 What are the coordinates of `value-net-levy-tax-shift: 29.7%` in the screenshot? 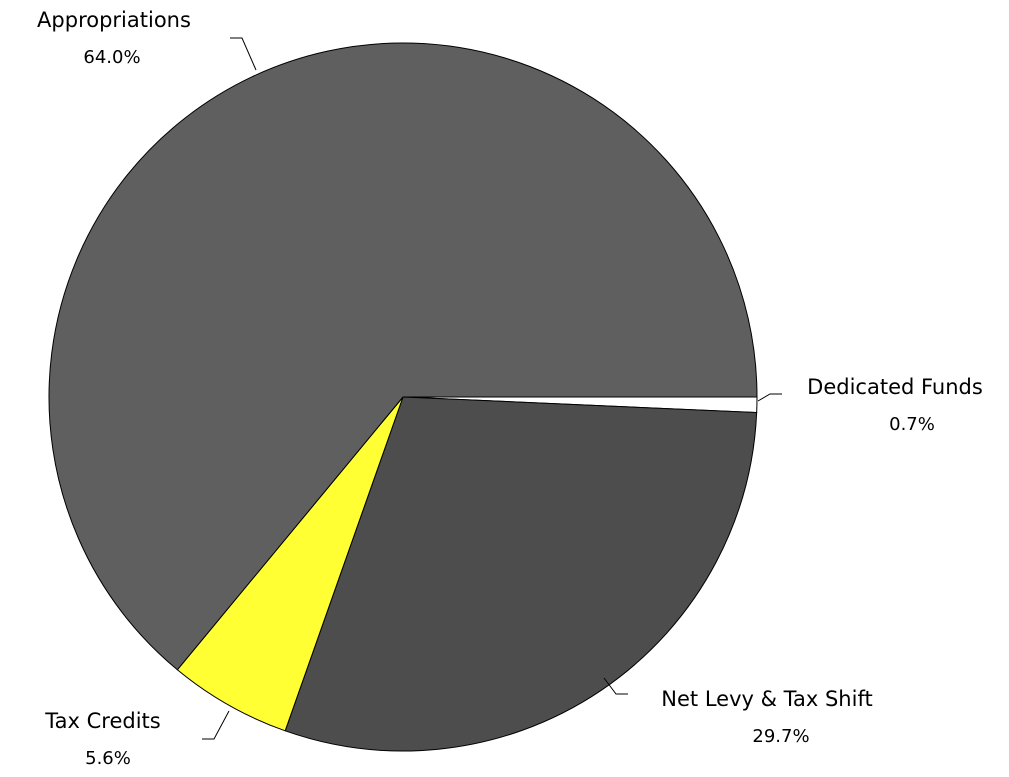 It's located at (780, 736).